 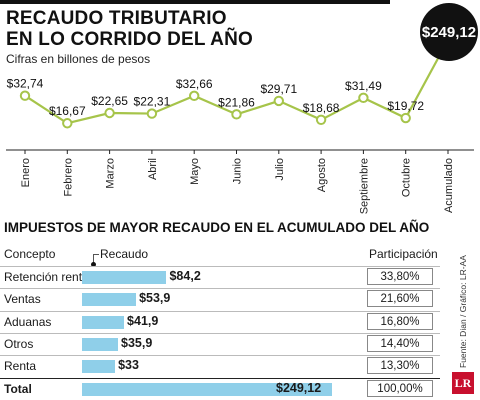 I want to click on total-row: Total $249,12 100,00%, so click(x=220, y=389).